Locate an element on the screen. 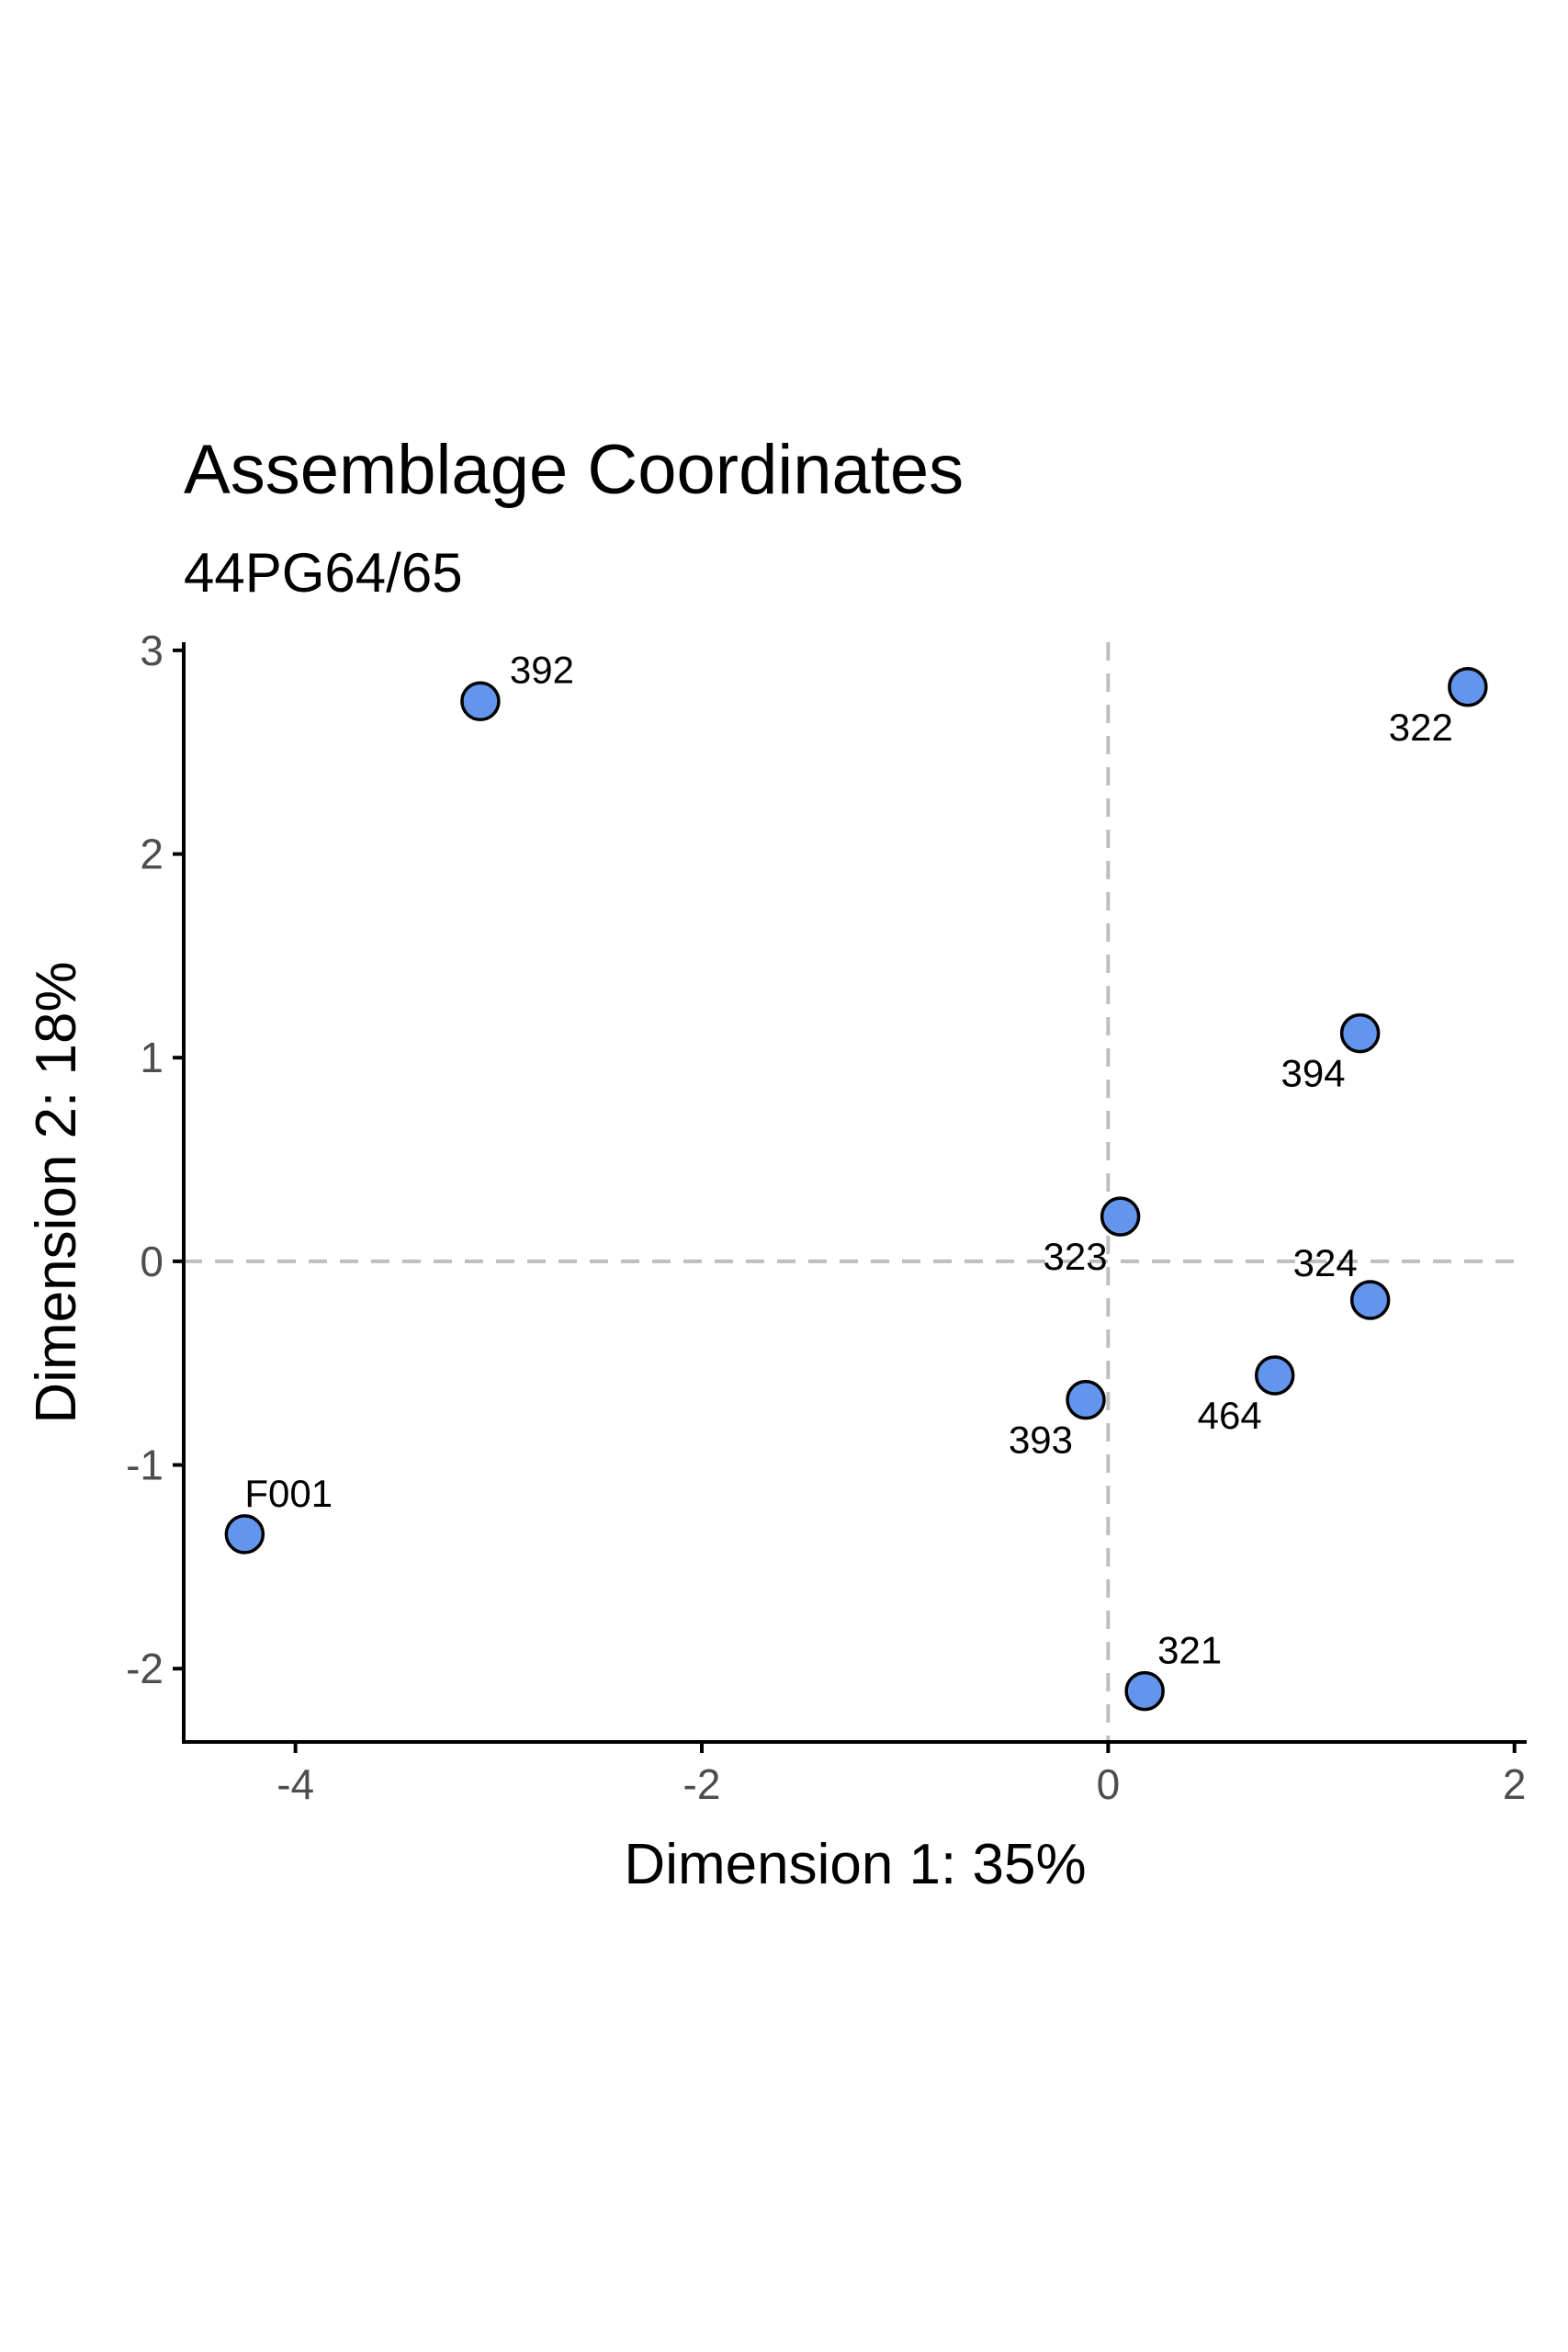 The height and width of the screenshot is (2352, 1568). point-label: 393 is located at coordinates (1041, 1441).